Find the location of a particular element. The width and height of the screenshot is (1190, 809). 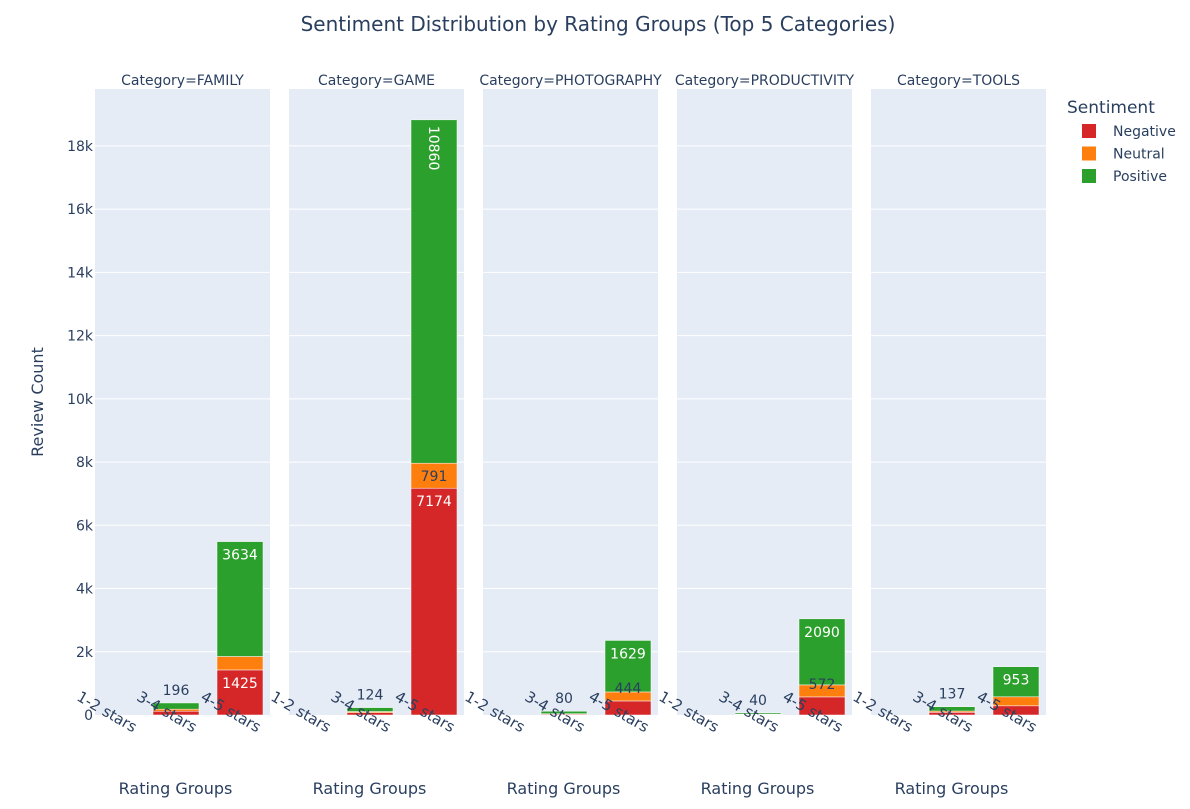

data-label: 444 is located at coordinates (628, 689).